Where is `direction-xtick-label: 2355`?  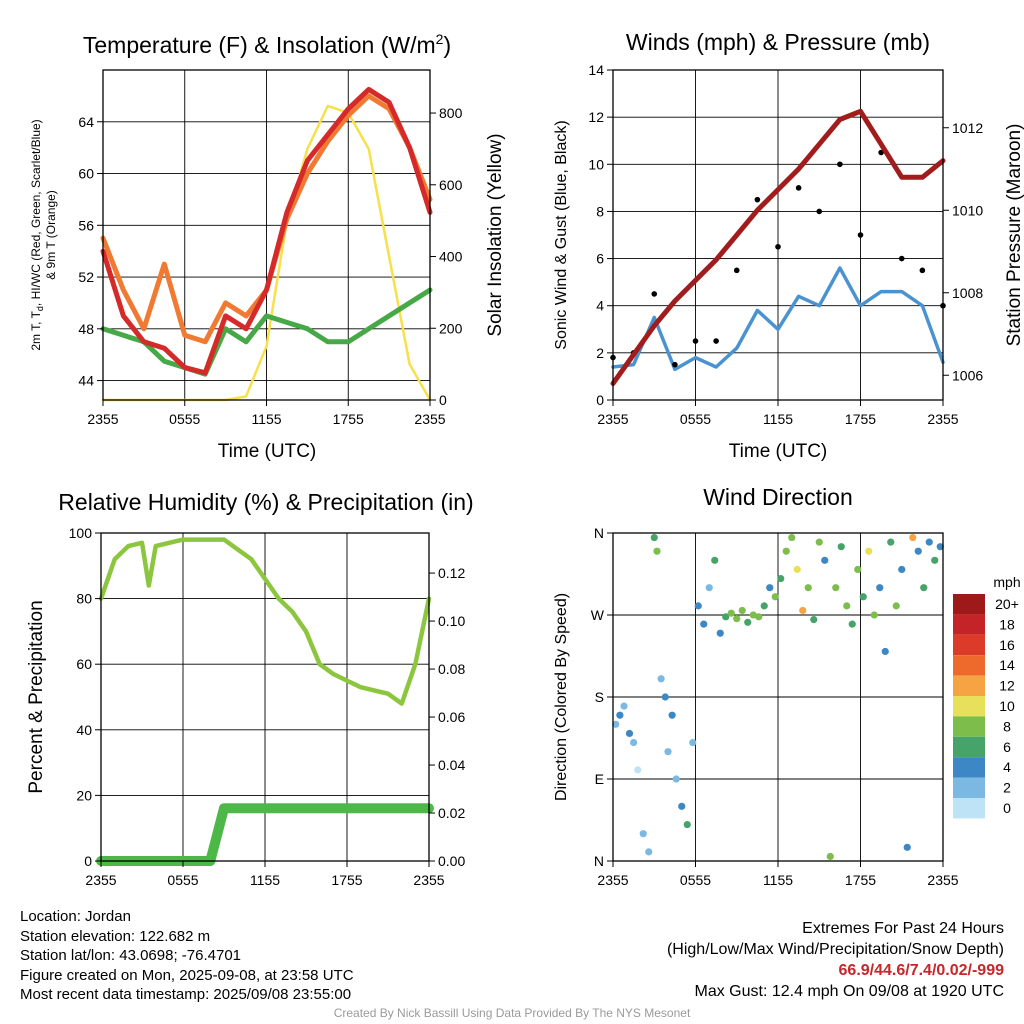
direction-xtick-label: 2355 is located at coordinates (612, 880).